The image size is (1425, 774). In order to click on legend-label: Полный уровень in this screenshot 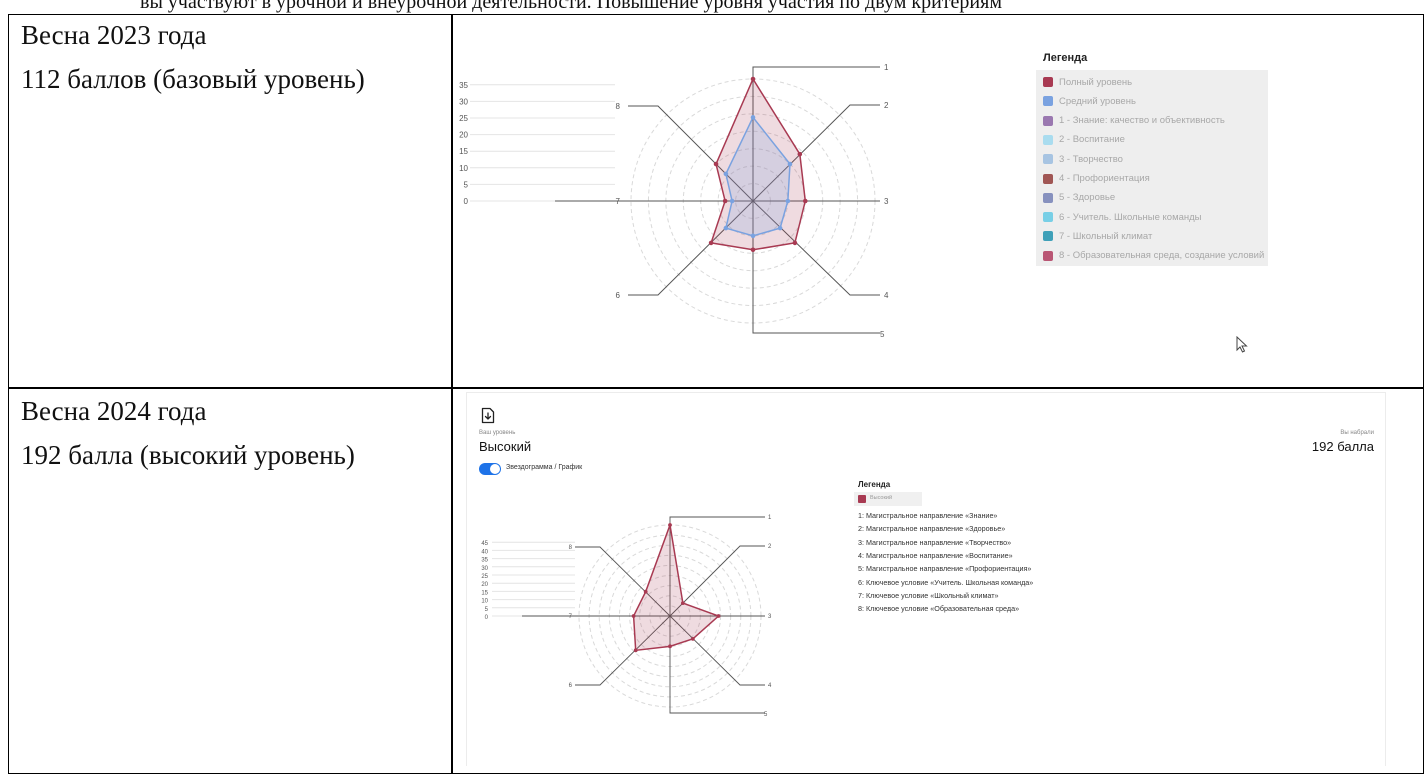, I will do `click(1096, 82)`.